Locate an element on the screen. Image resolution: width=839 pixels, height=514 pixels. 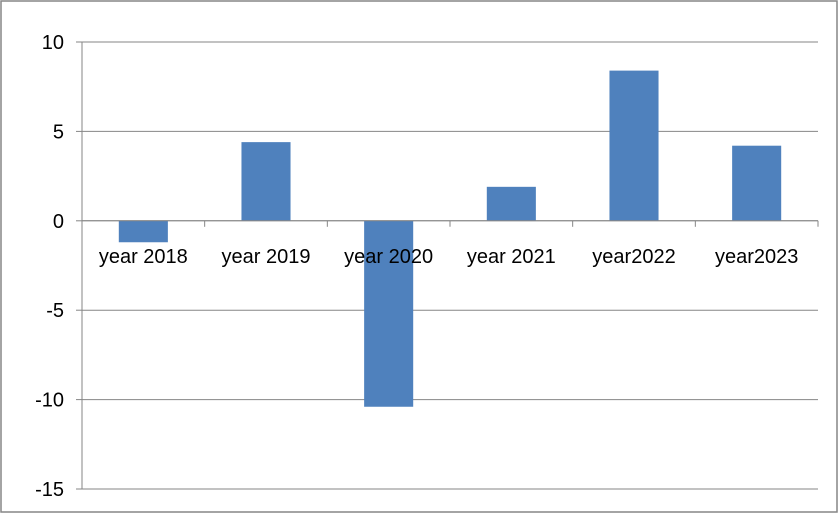
category-label: year2022 is located at coordinates (633, 257).